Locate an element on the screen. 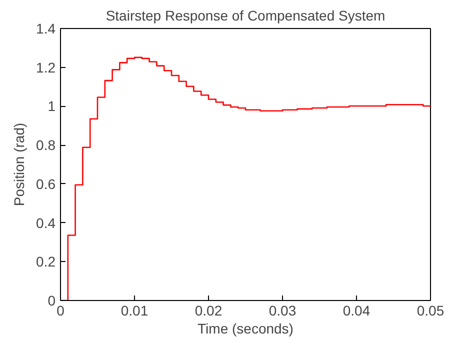 The width and height of the screenshot is (475, 340). y-tick-label: 0.6 is located at coordinates (46, 184).